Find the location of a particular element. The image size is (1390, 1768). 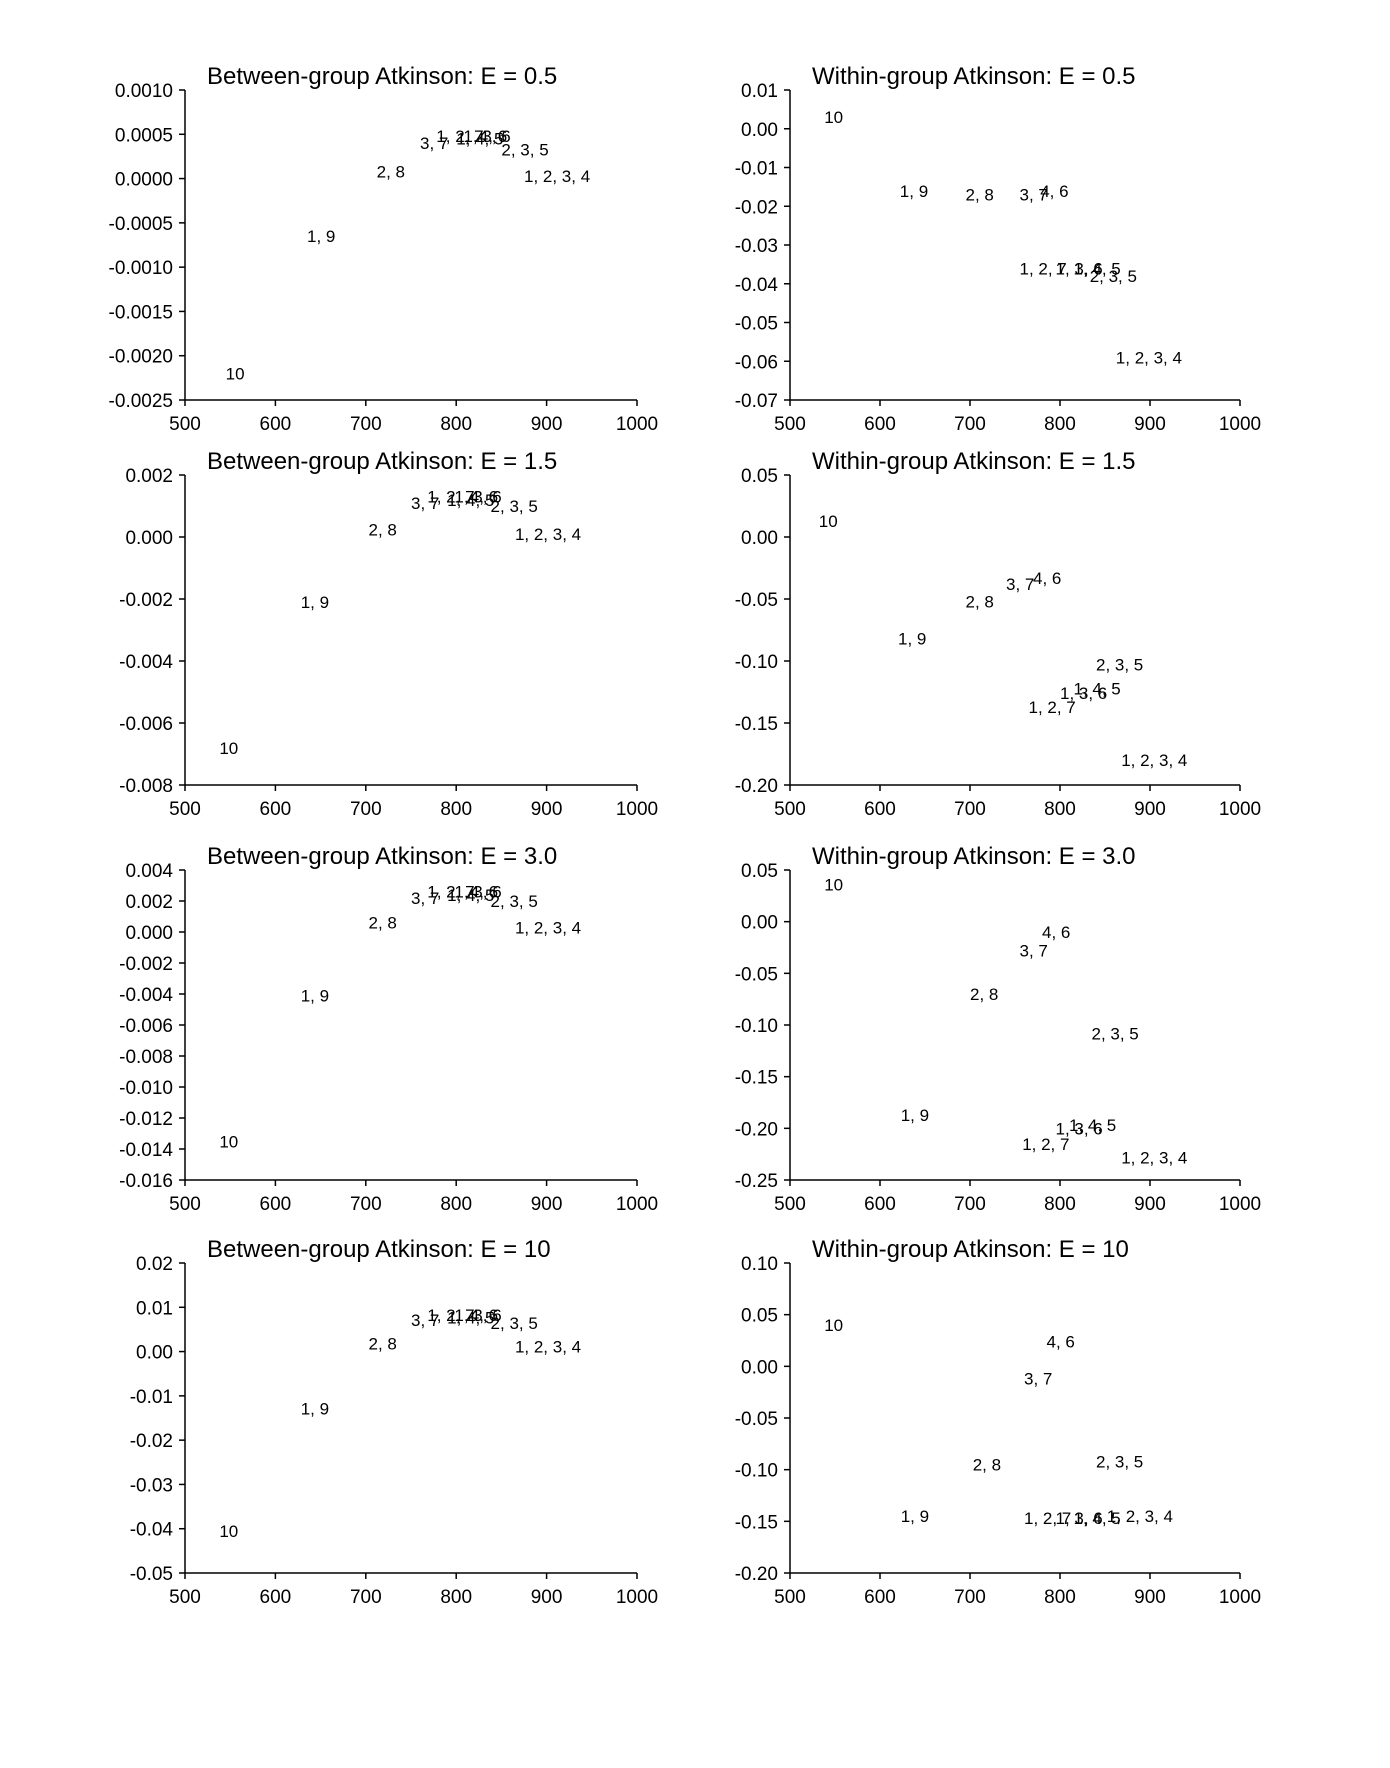

chart-title: Within-group Atkinson: E = 0.5 is located at coordinates (974, 76).